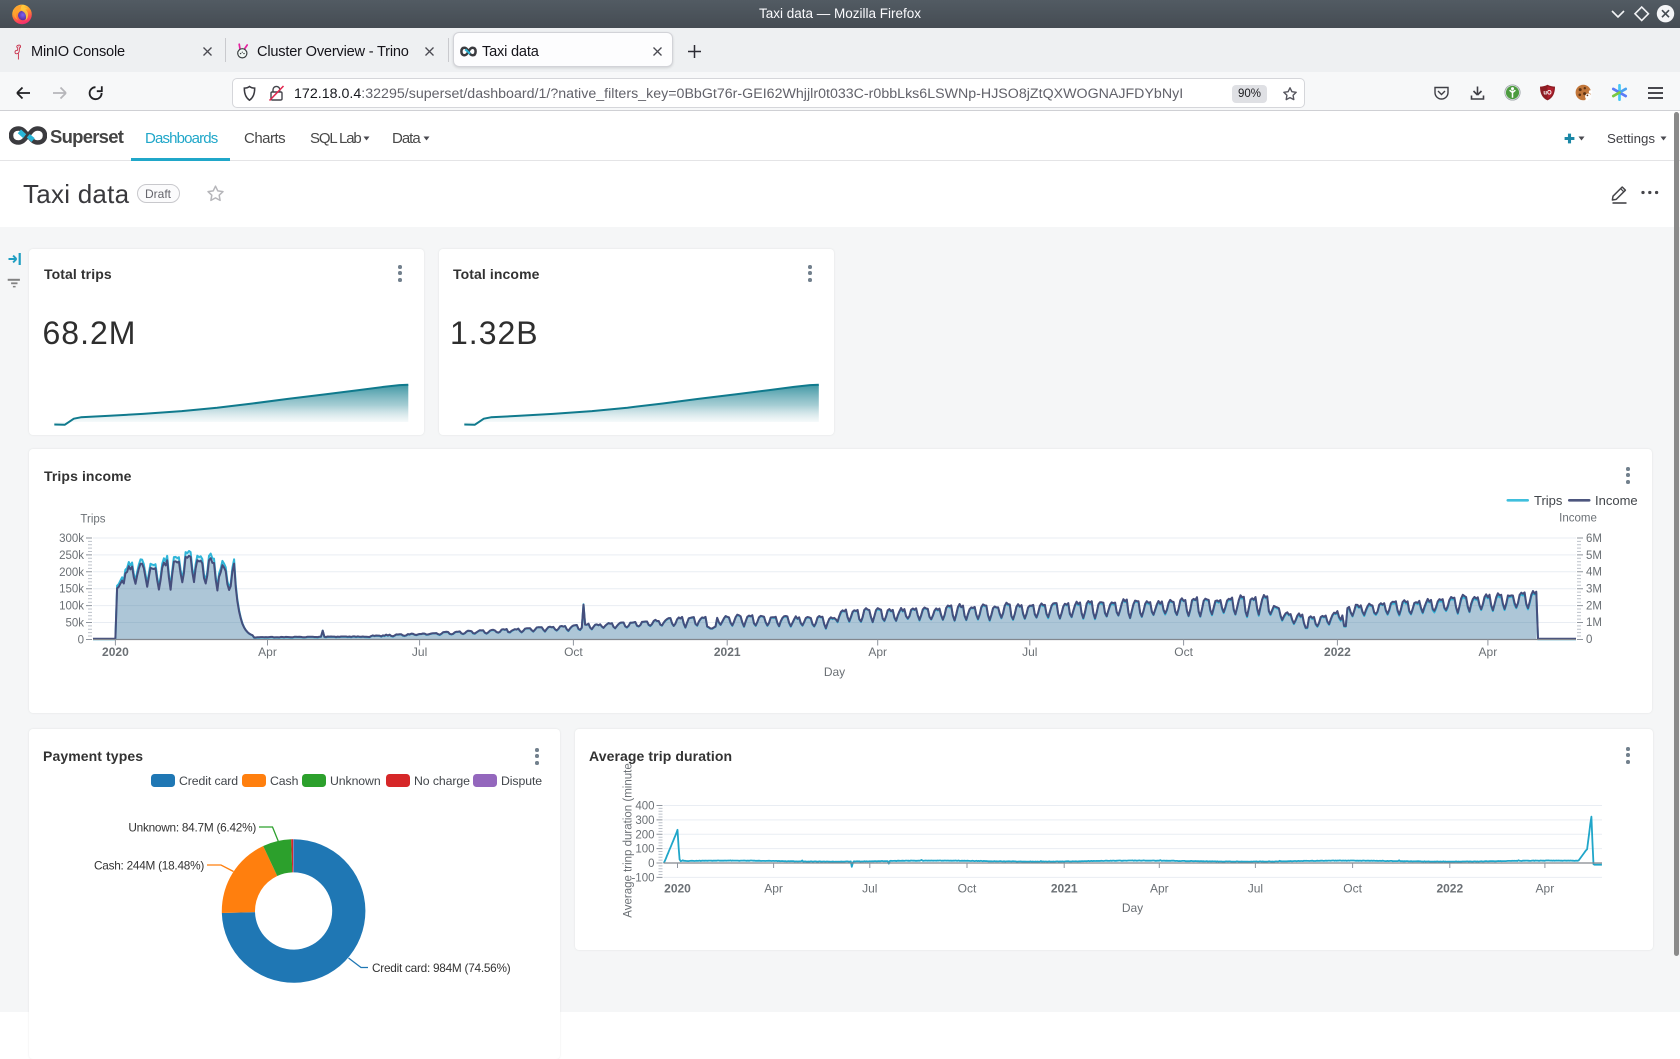  I want to click on svg-text: No charge, so click(442, 781).